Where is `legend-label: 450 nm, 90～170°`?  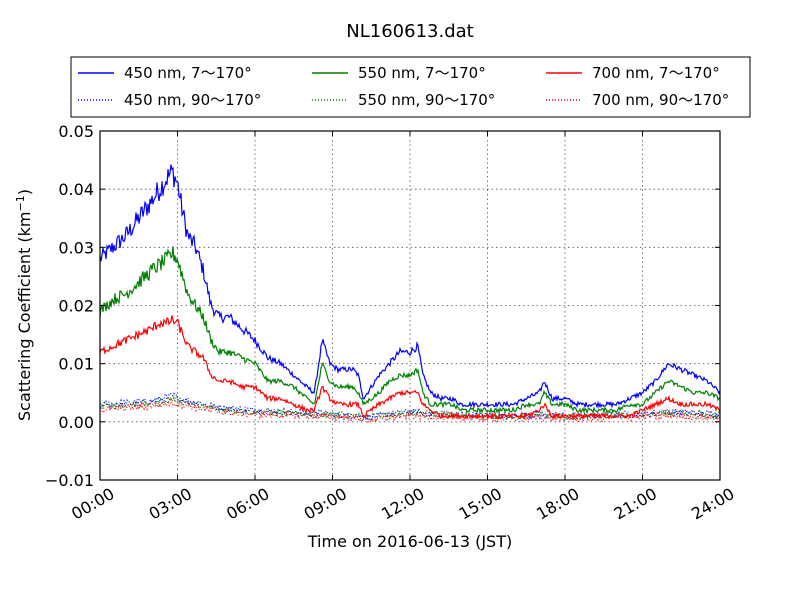 legend-label: 450 nm, 90～170° is located at coordinates (192, 100).